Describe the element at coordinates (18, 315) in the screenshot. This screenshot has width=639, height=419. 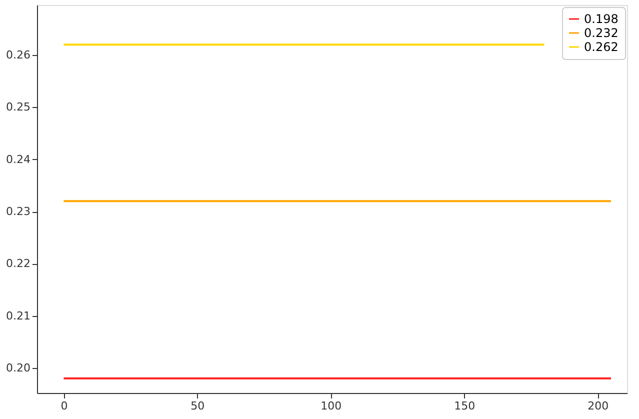
I see `y-tick-label: 0.21` at that location.